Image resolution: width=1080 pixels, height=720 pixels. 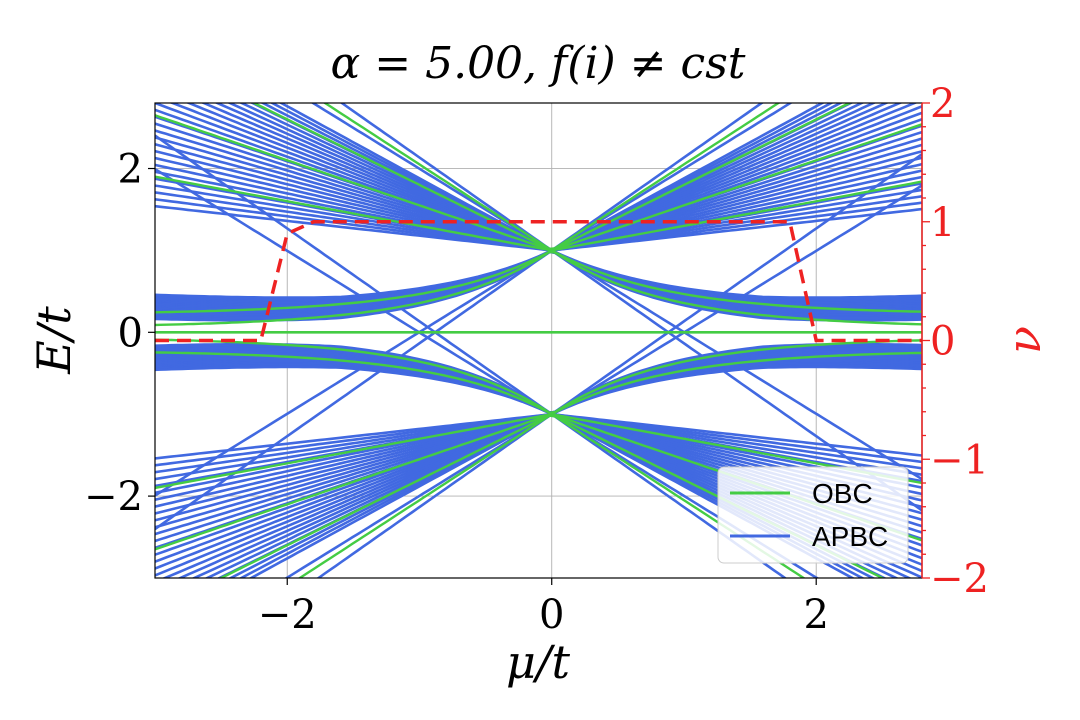 I want to click on legend-apbc-label: APBC, so click(x=850, y=536).